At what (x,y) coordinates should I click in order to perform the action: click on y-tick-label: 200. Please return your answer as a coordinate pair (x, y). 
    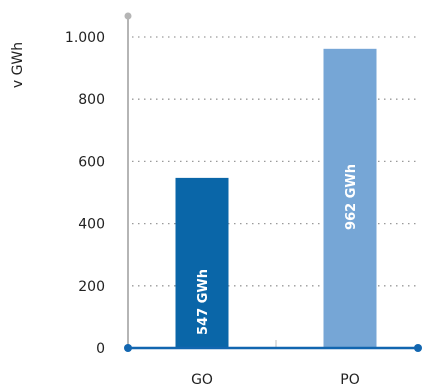
    Looking at the image, I should click on (91, 287).